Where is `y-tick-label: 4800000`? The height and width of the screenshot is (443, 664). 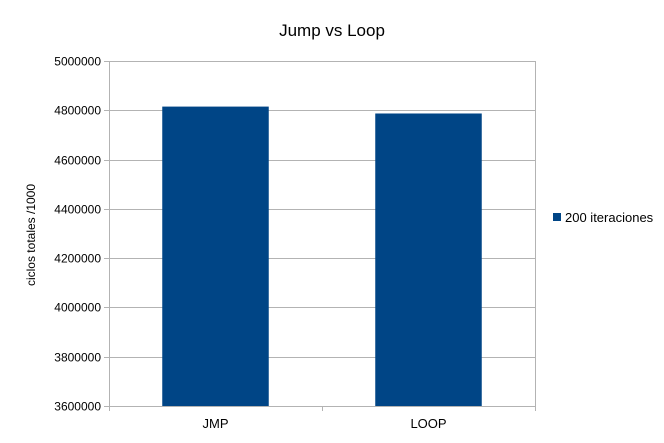 y-tick-label: 4800000 is located at coordinates (77, 111).